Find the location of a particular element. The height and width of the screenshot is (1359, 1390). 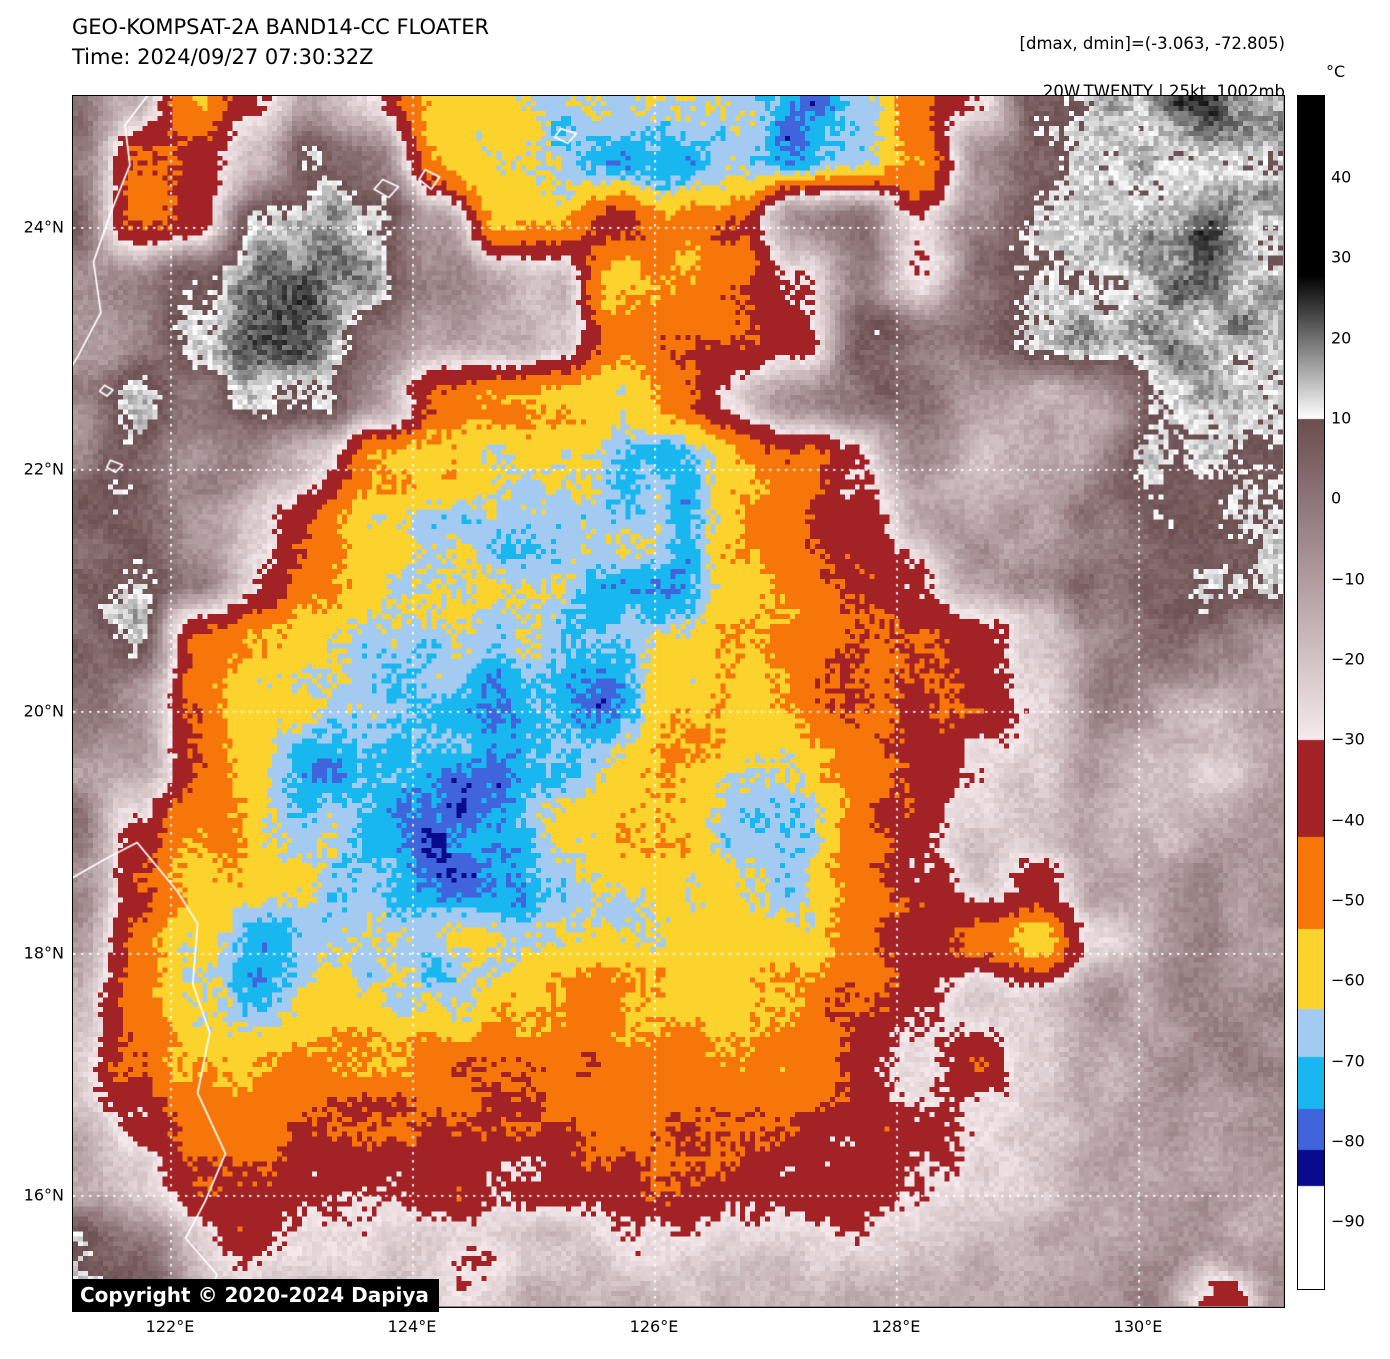

colorbar-tick-label: −10 is located at coordinates (1348, 579).